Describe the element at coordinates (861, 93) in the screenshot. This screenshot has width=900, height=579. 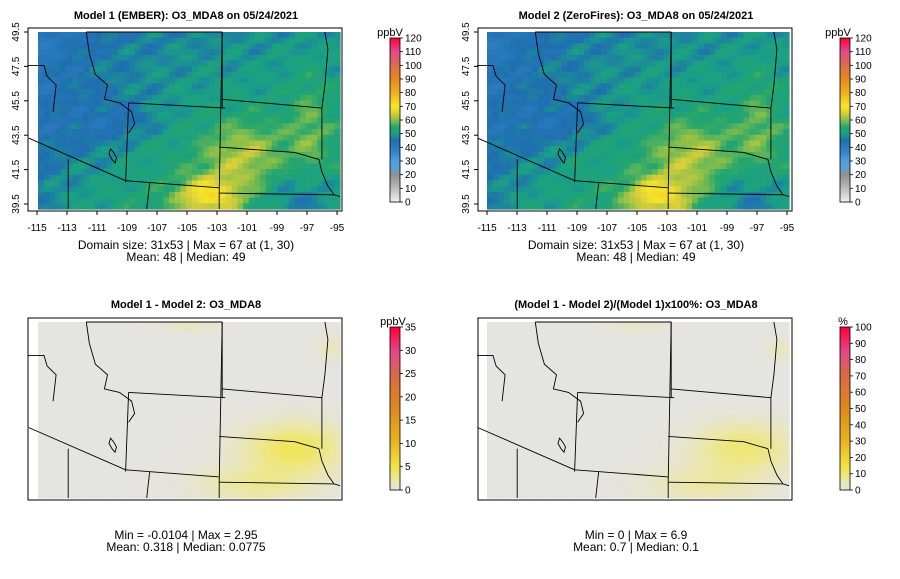
I see `colorbar-tick-label: 80` at that location.